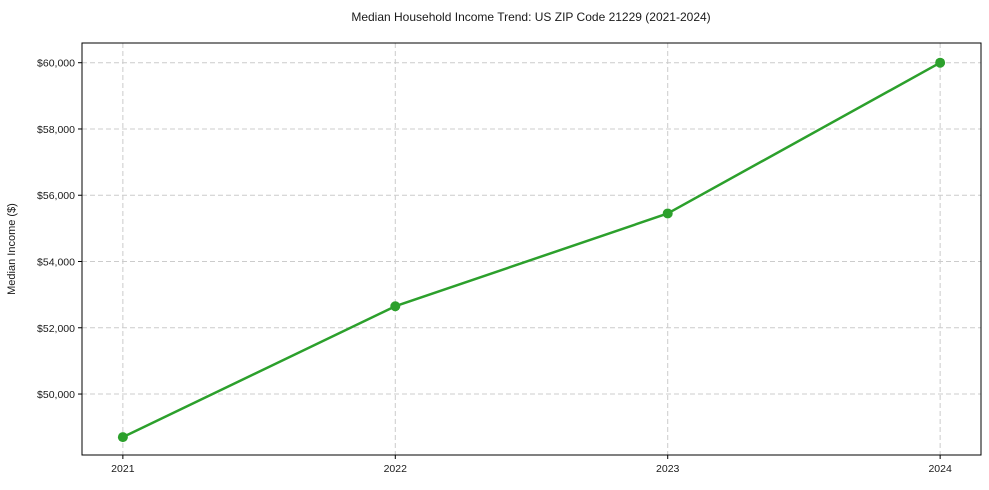 The width and height of the screenshot is (989, 490). What do you see at coordinates (56, 130) in the screenshot?
I see `y-tick-label: $58,000` at bounding box center [56, 130].